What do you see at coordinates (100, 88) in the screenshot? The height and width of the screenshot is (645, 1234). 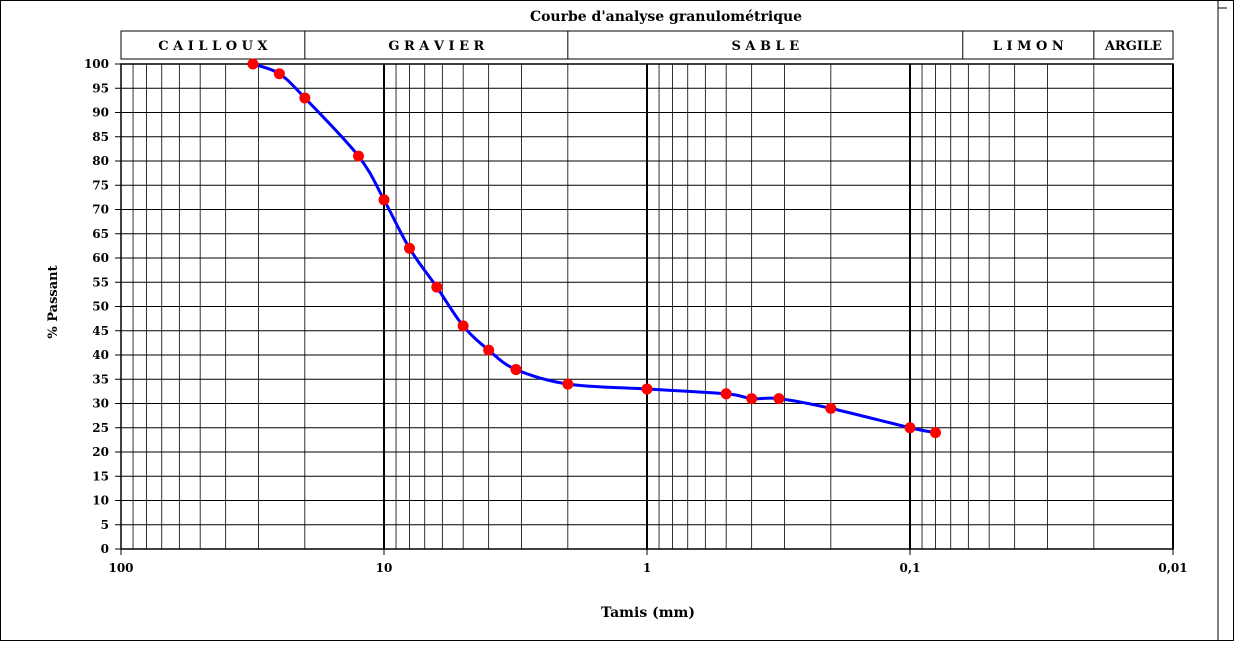 I see `y-tick-label: 95` at bounding box center [100, 88].